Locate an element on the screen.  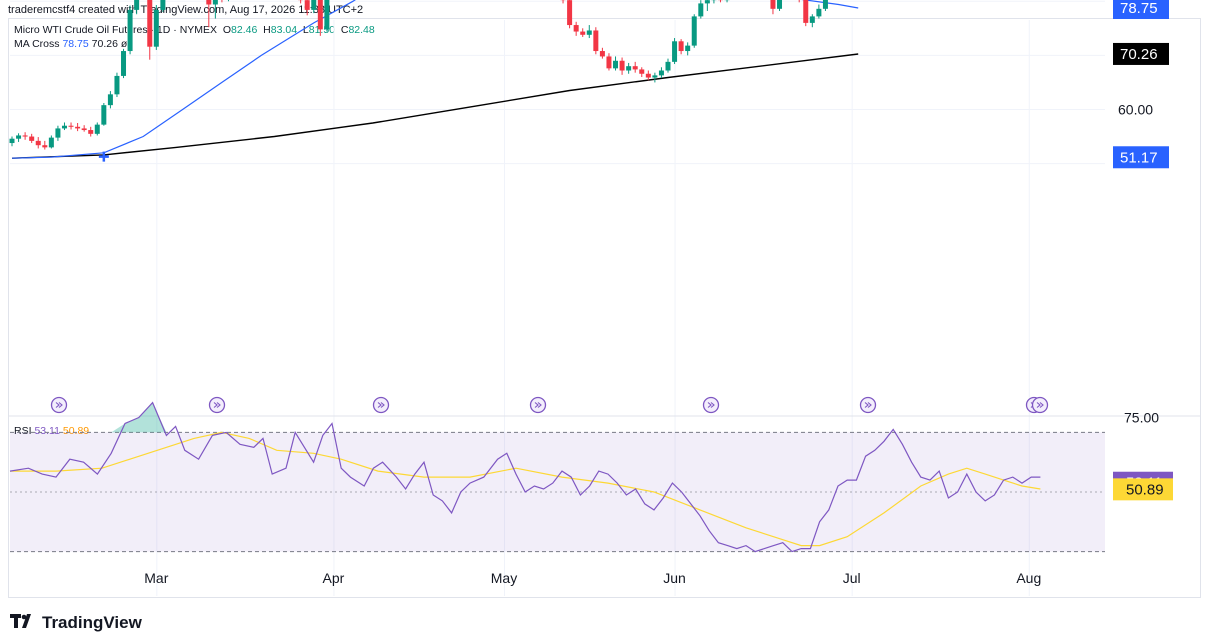
rsi-value-badge: 50.89 is located at coordinates (1145, 489).